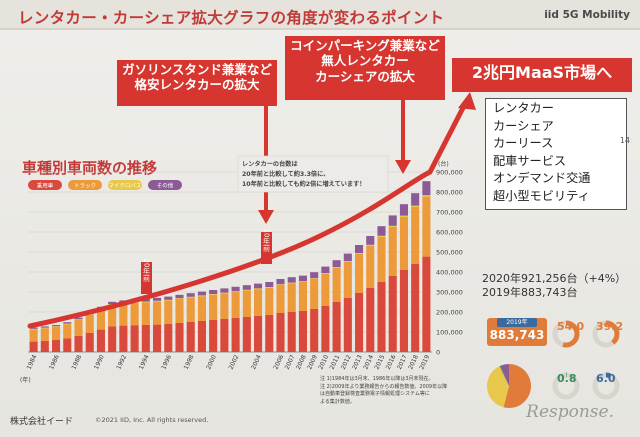 This screenshot has height=437, width=640. What do you see at coordinates (449, 173) in the screenshot?
I see `y-tick-label: 900,000` at bounding box center [449, 173].